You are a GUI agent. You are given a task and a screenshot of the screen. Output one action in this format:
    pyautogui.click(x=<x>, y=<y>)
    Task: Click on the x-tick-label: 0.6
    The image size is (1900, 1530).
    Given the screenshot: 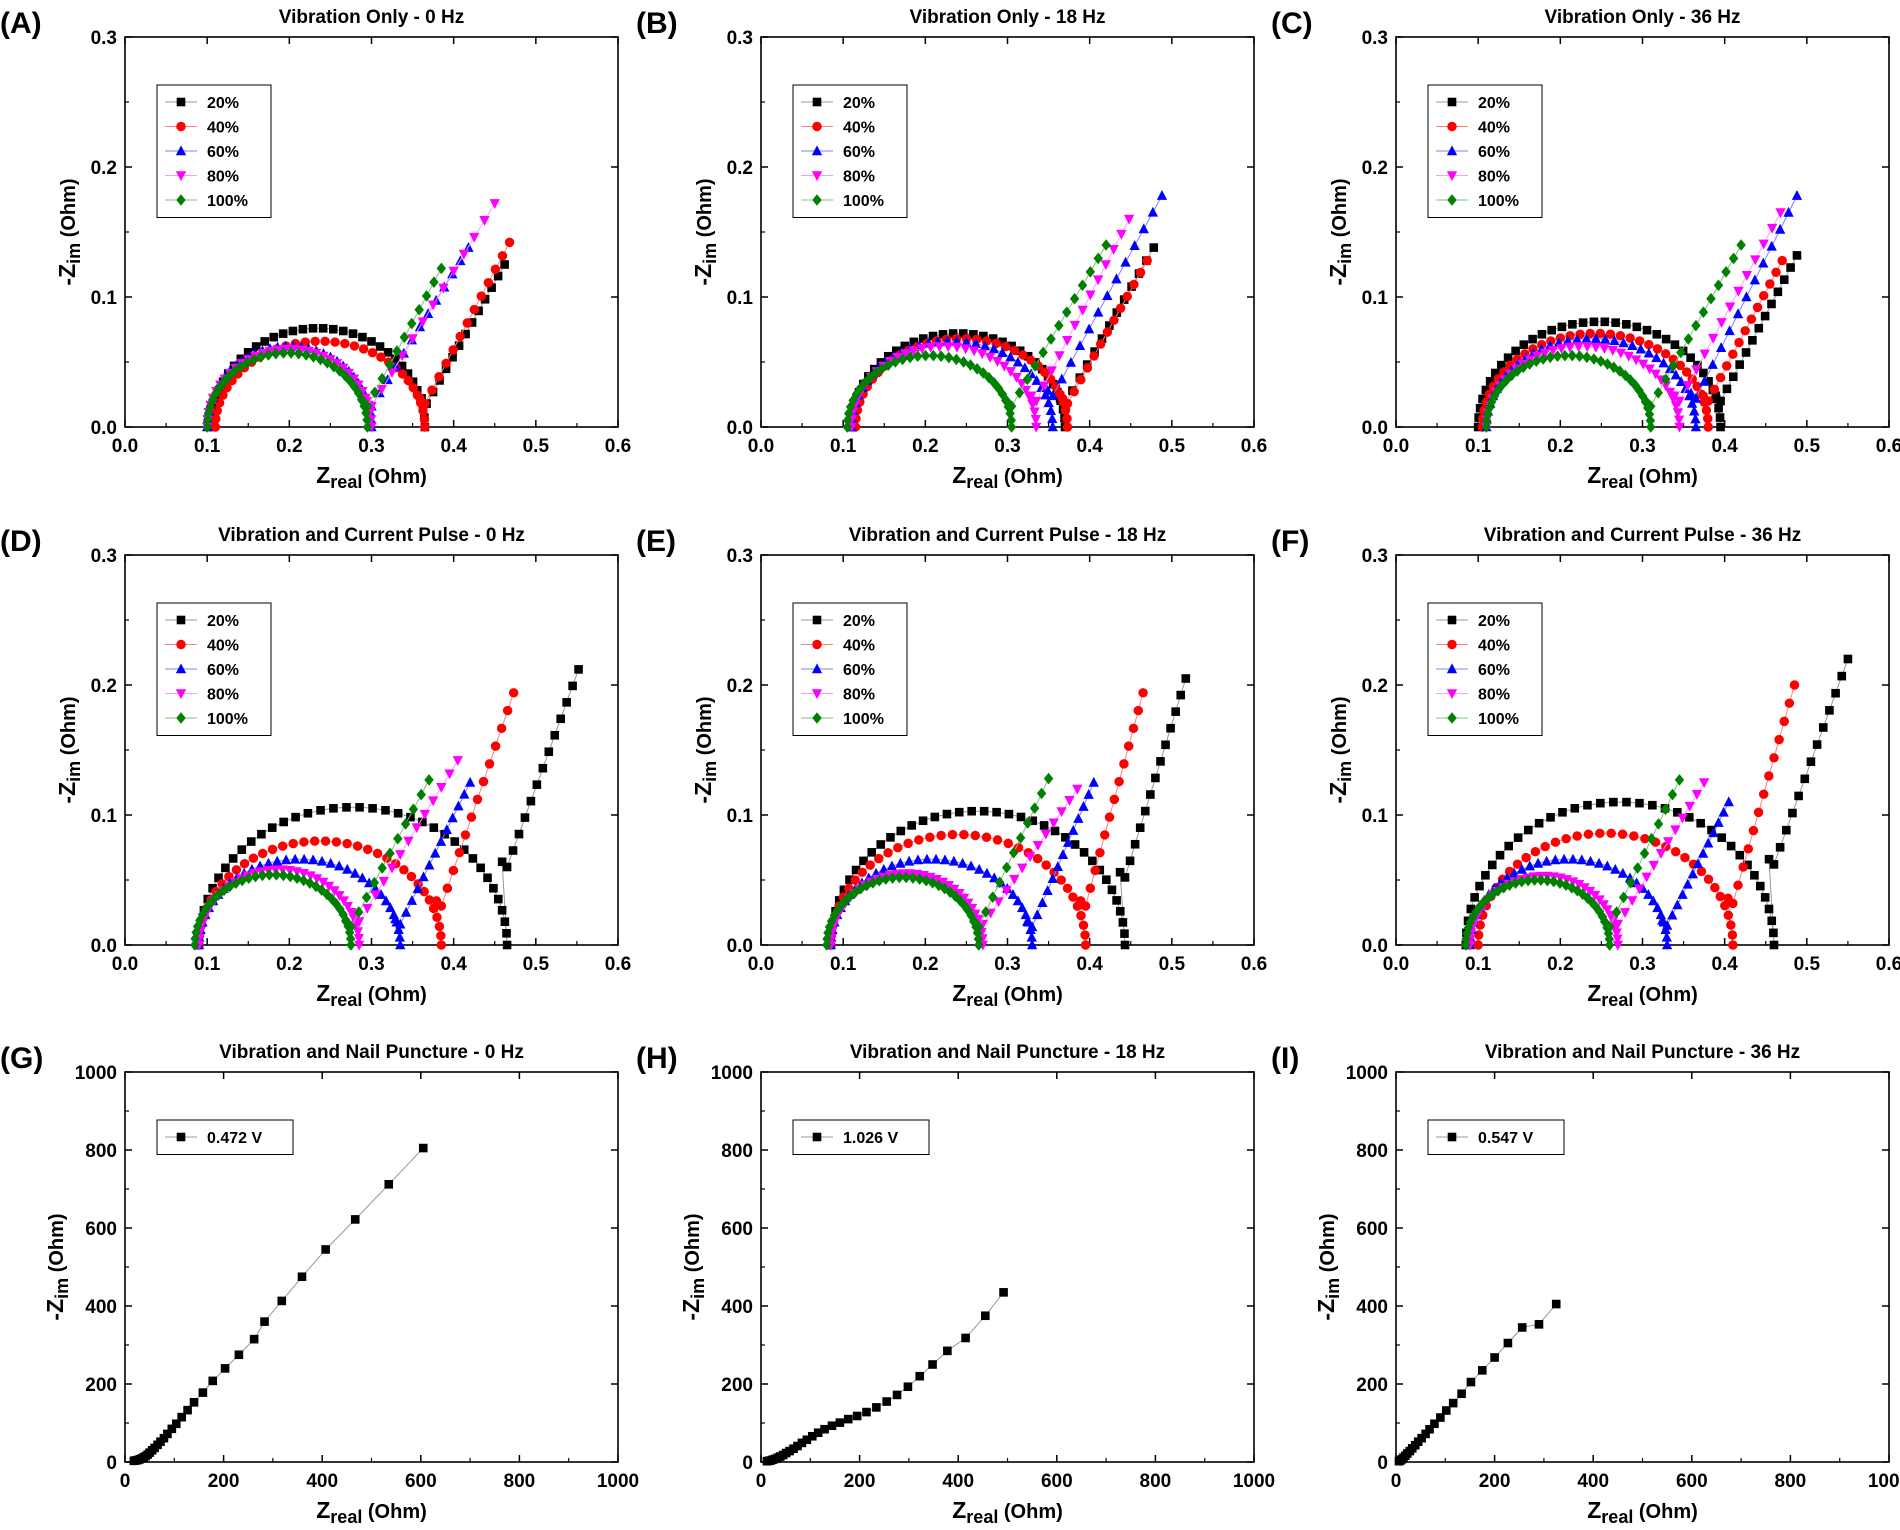 What is the action you would take?
    pyautogui.click(x=1888, y=446)
    